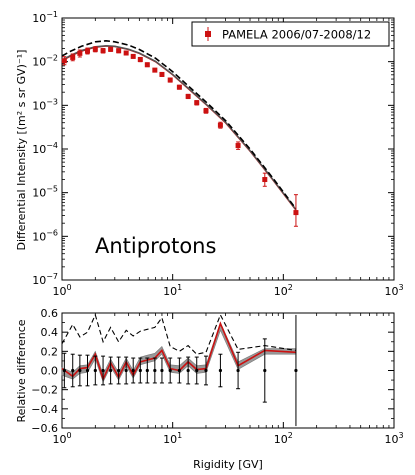 This screenshot has width=415, height=475. What do you see at coordinates (45, 148) in the screenshot?
I see `top-y-tick-label: 10⁻⁴` at bounding box center [45, 148].